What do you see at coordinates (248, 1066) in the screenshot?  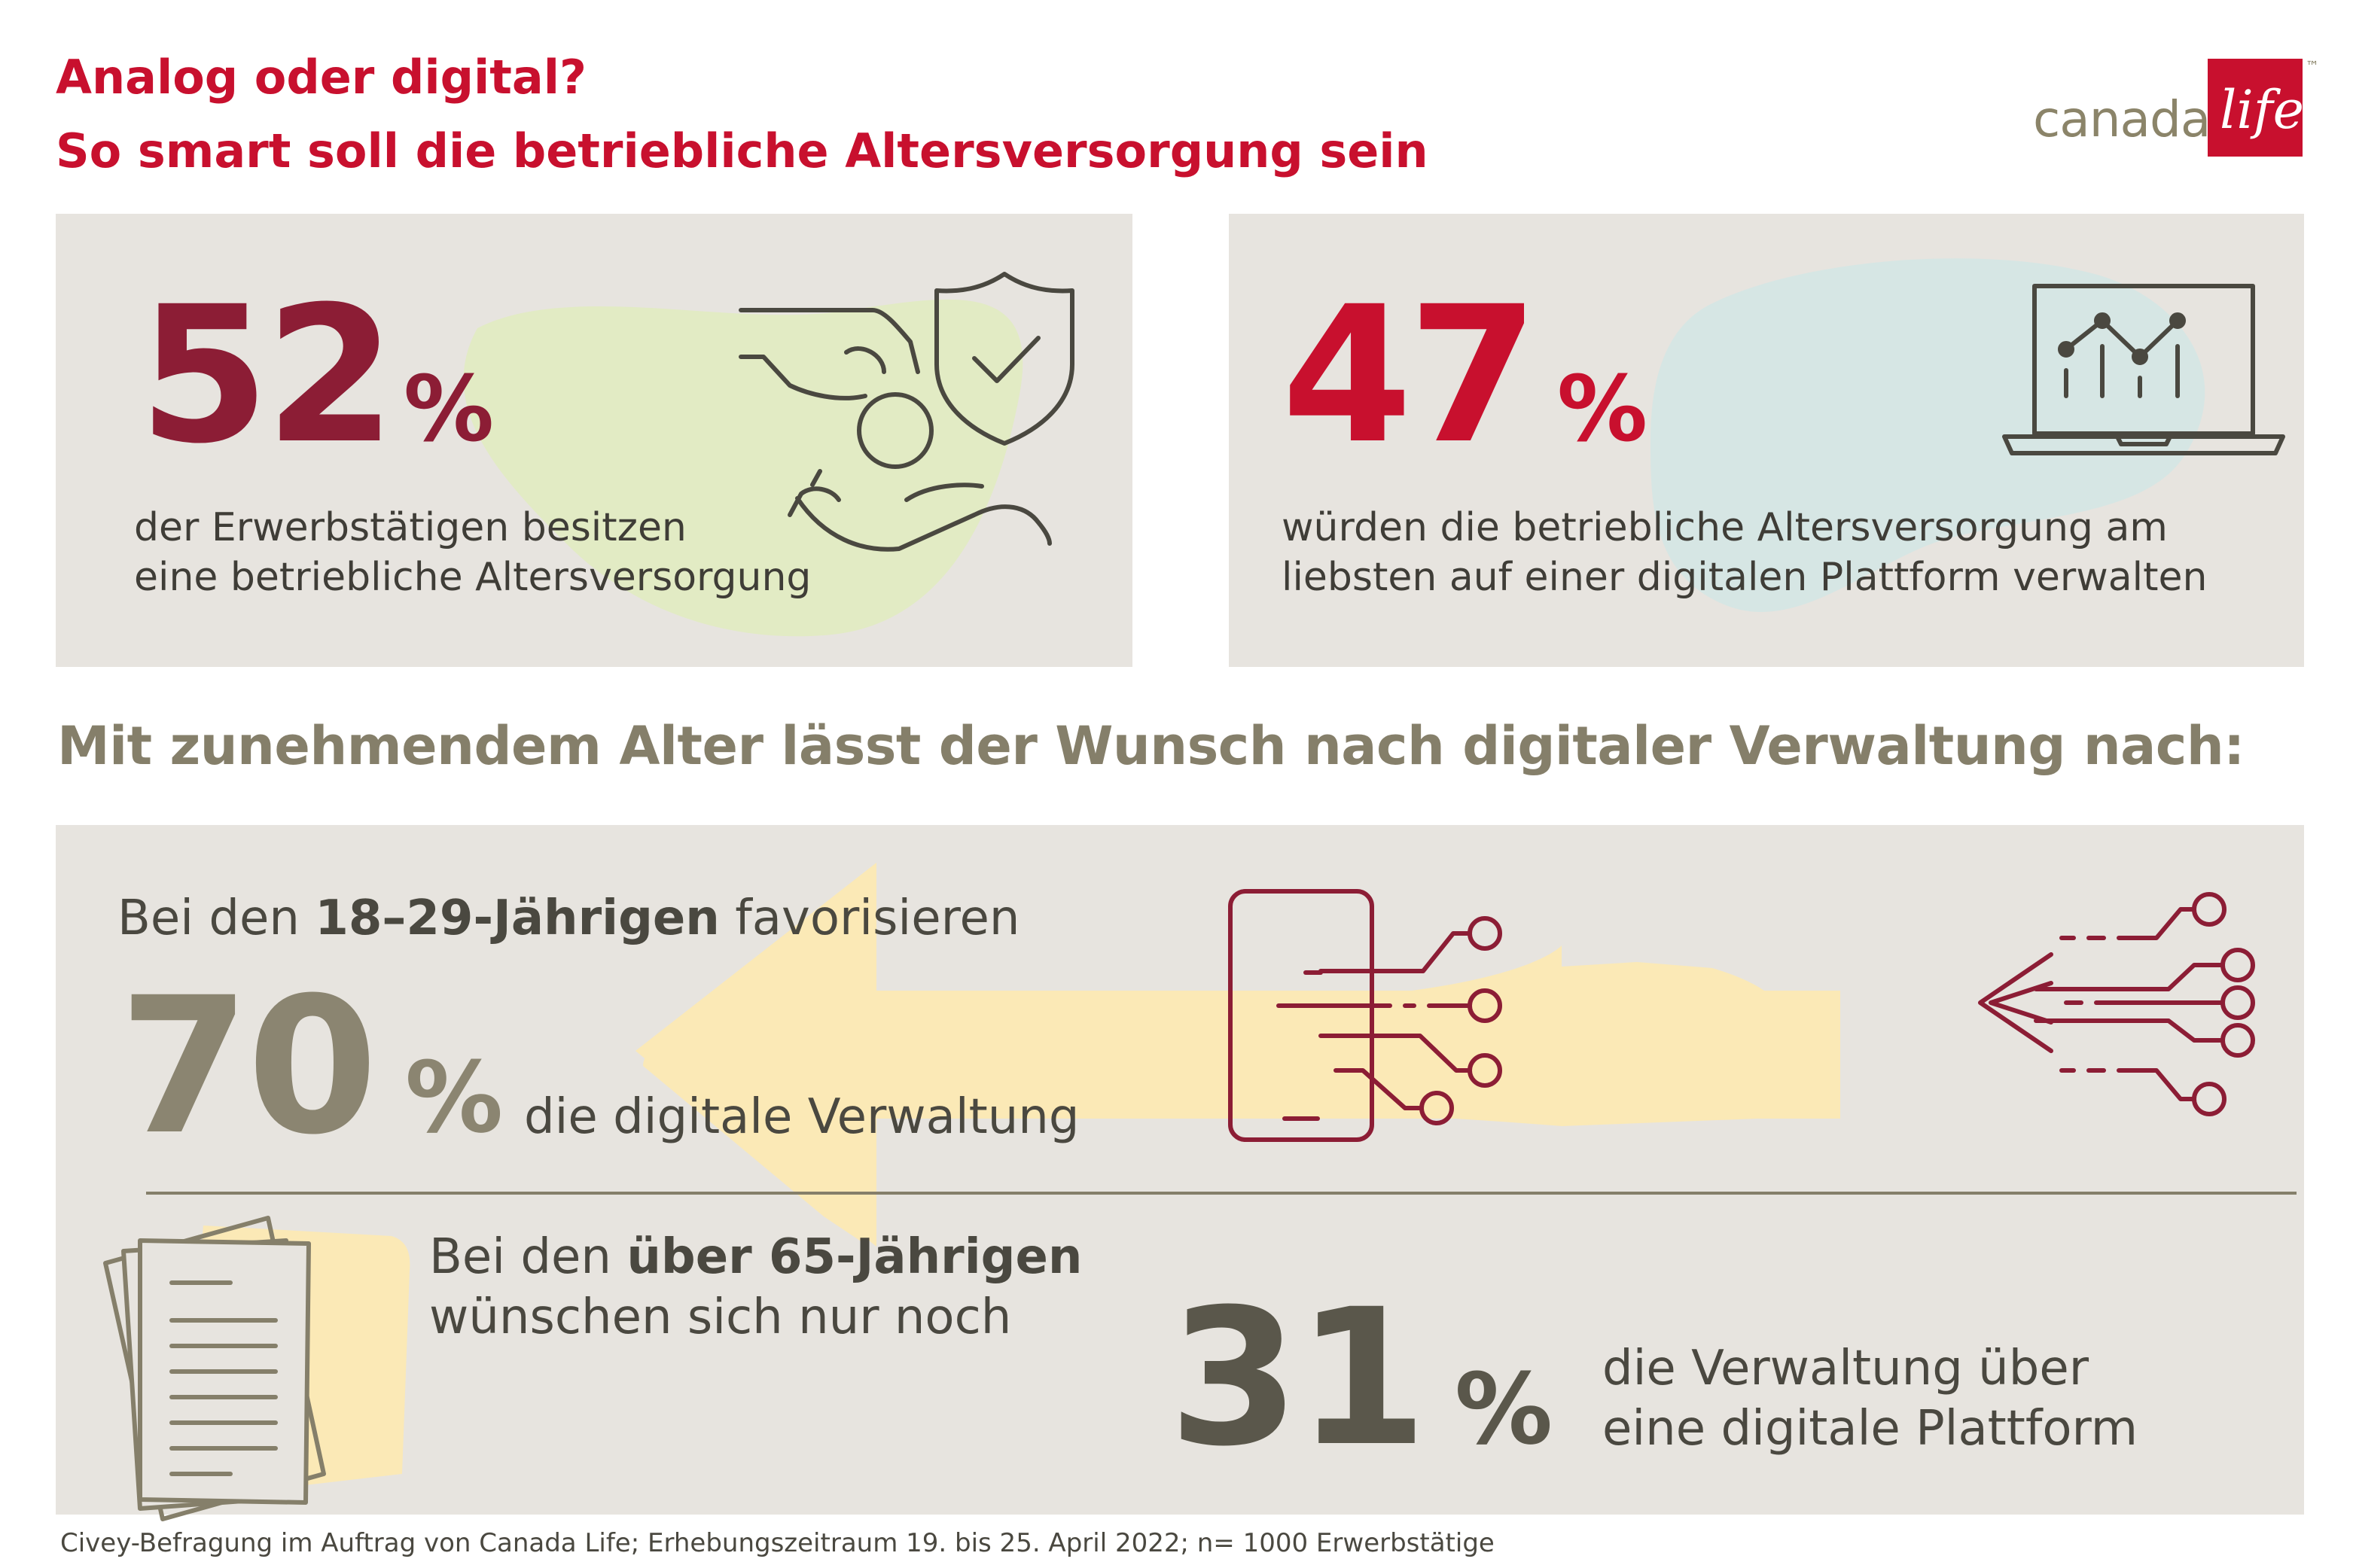 I see `young-number: 70` at bounding box center [248, 1066].